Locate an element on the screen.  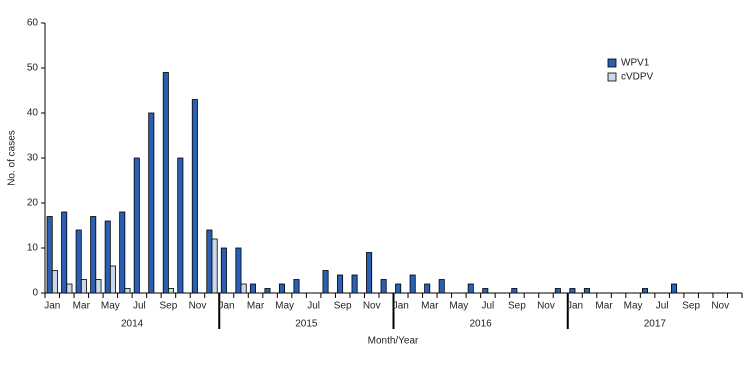
legend-label: cVDPV is located at coordinates (637, 77).